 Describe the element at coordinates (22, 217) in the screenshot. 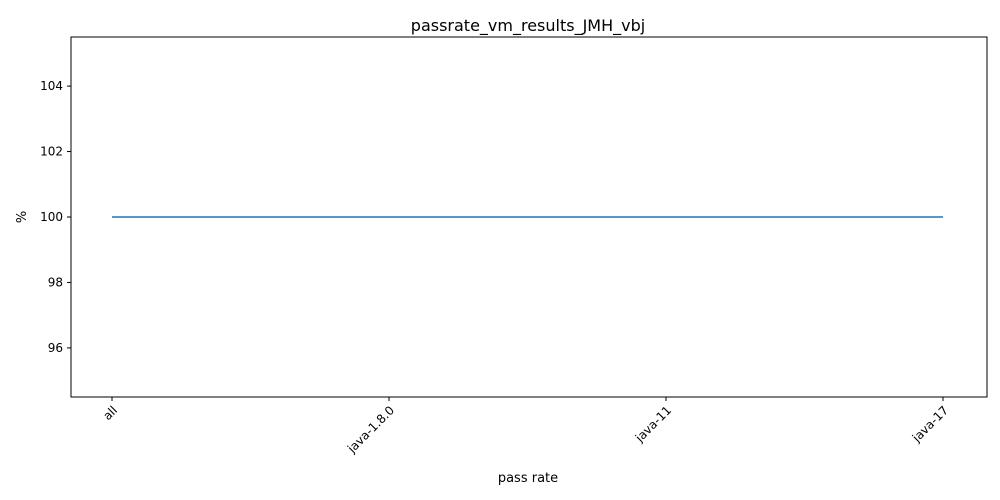

I see `y-axis-label: %` at that location.